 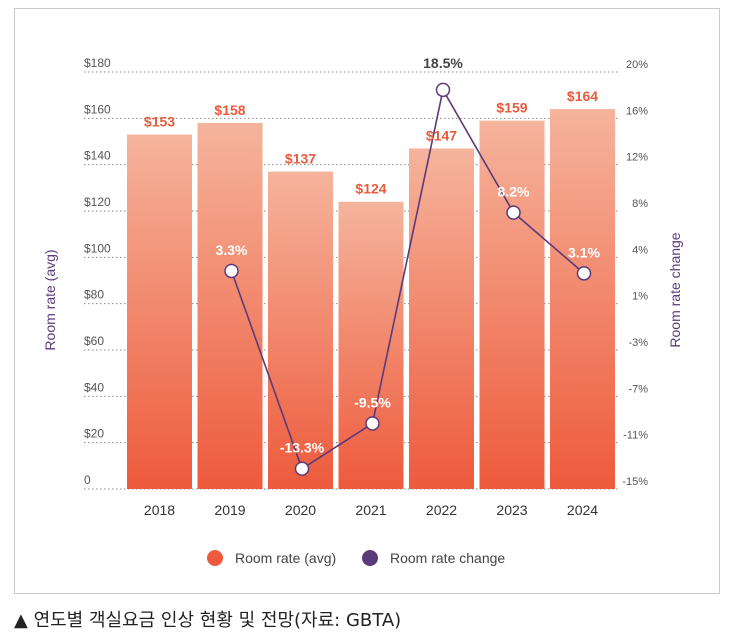 What do you see at coordinates (372, 402) in the screenshot?
I see `line-value-label: -9.5%` at bounding box center [372, 402].